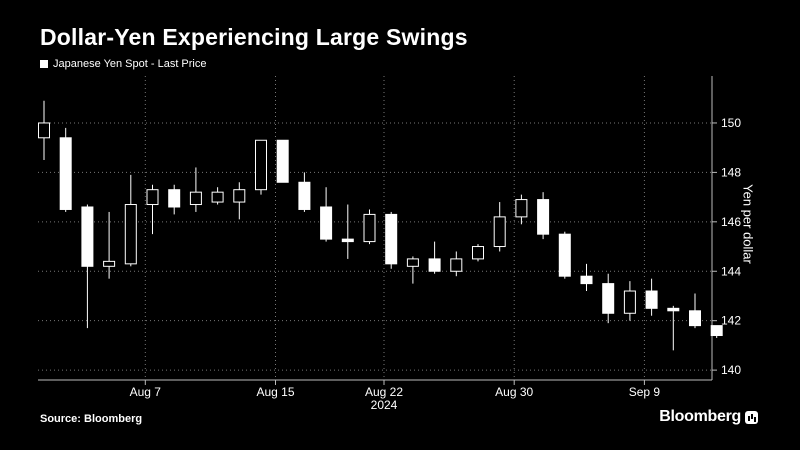 This screenshot has width=800, height=450. Describe the element at coordinates (731, 222) in the screenshot. I see `y-tick-label-146: 146` at that location.